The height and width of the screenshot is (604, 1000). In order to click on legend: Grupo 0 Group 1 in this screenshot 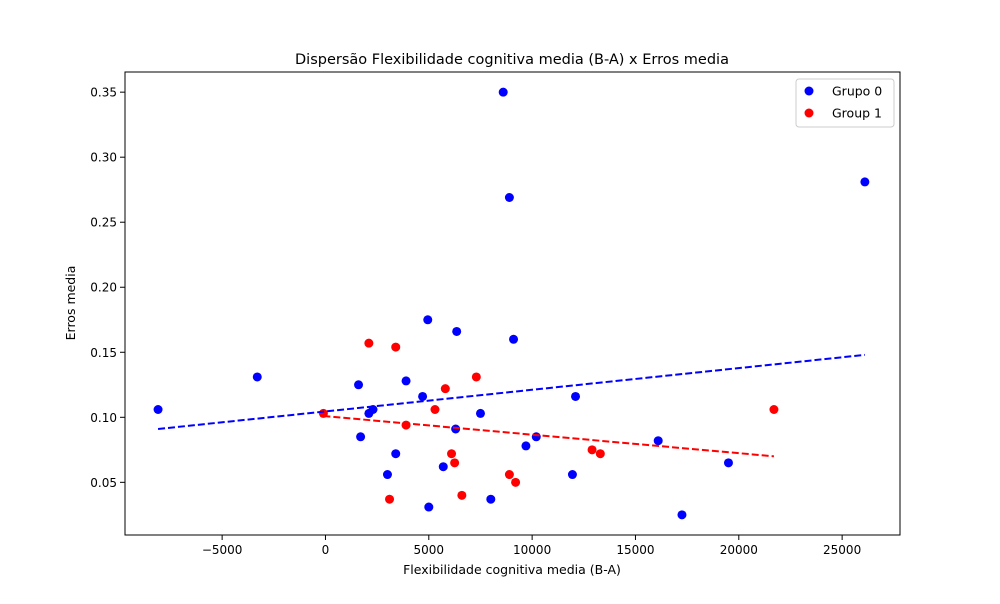, I will do `click(845, 103)`.